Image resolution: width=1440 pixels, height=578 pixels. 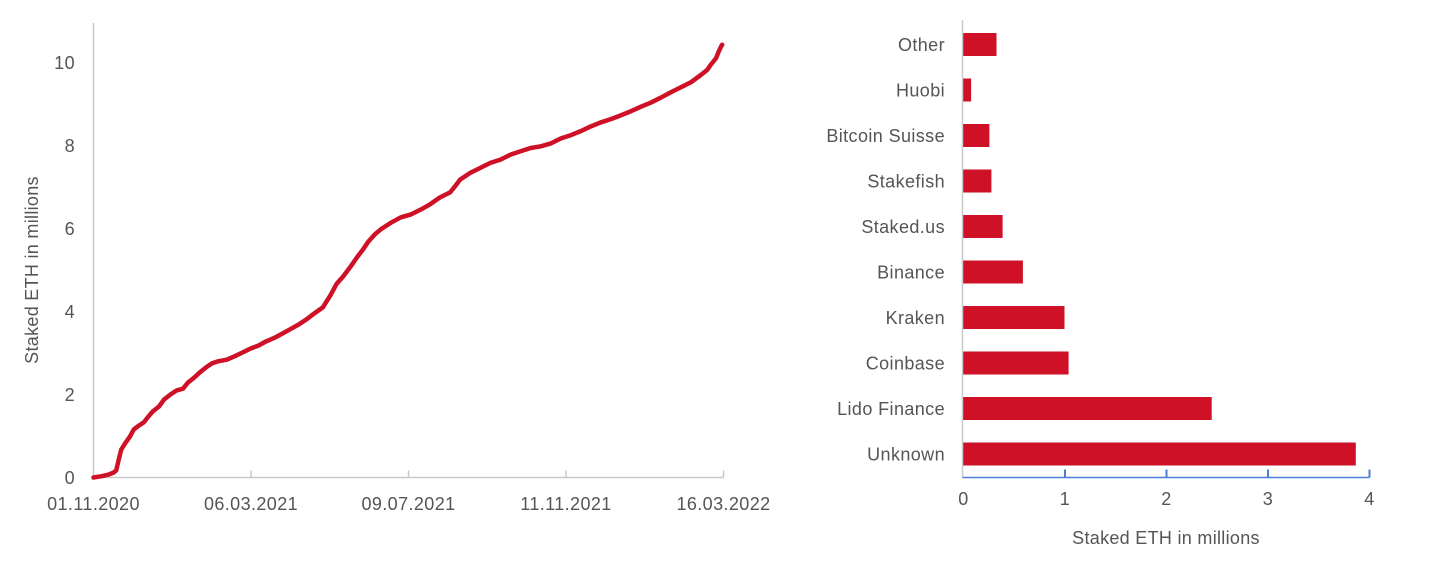 I want to click on x-tick-label: 16.03.2022, so click(x=723, y=504).